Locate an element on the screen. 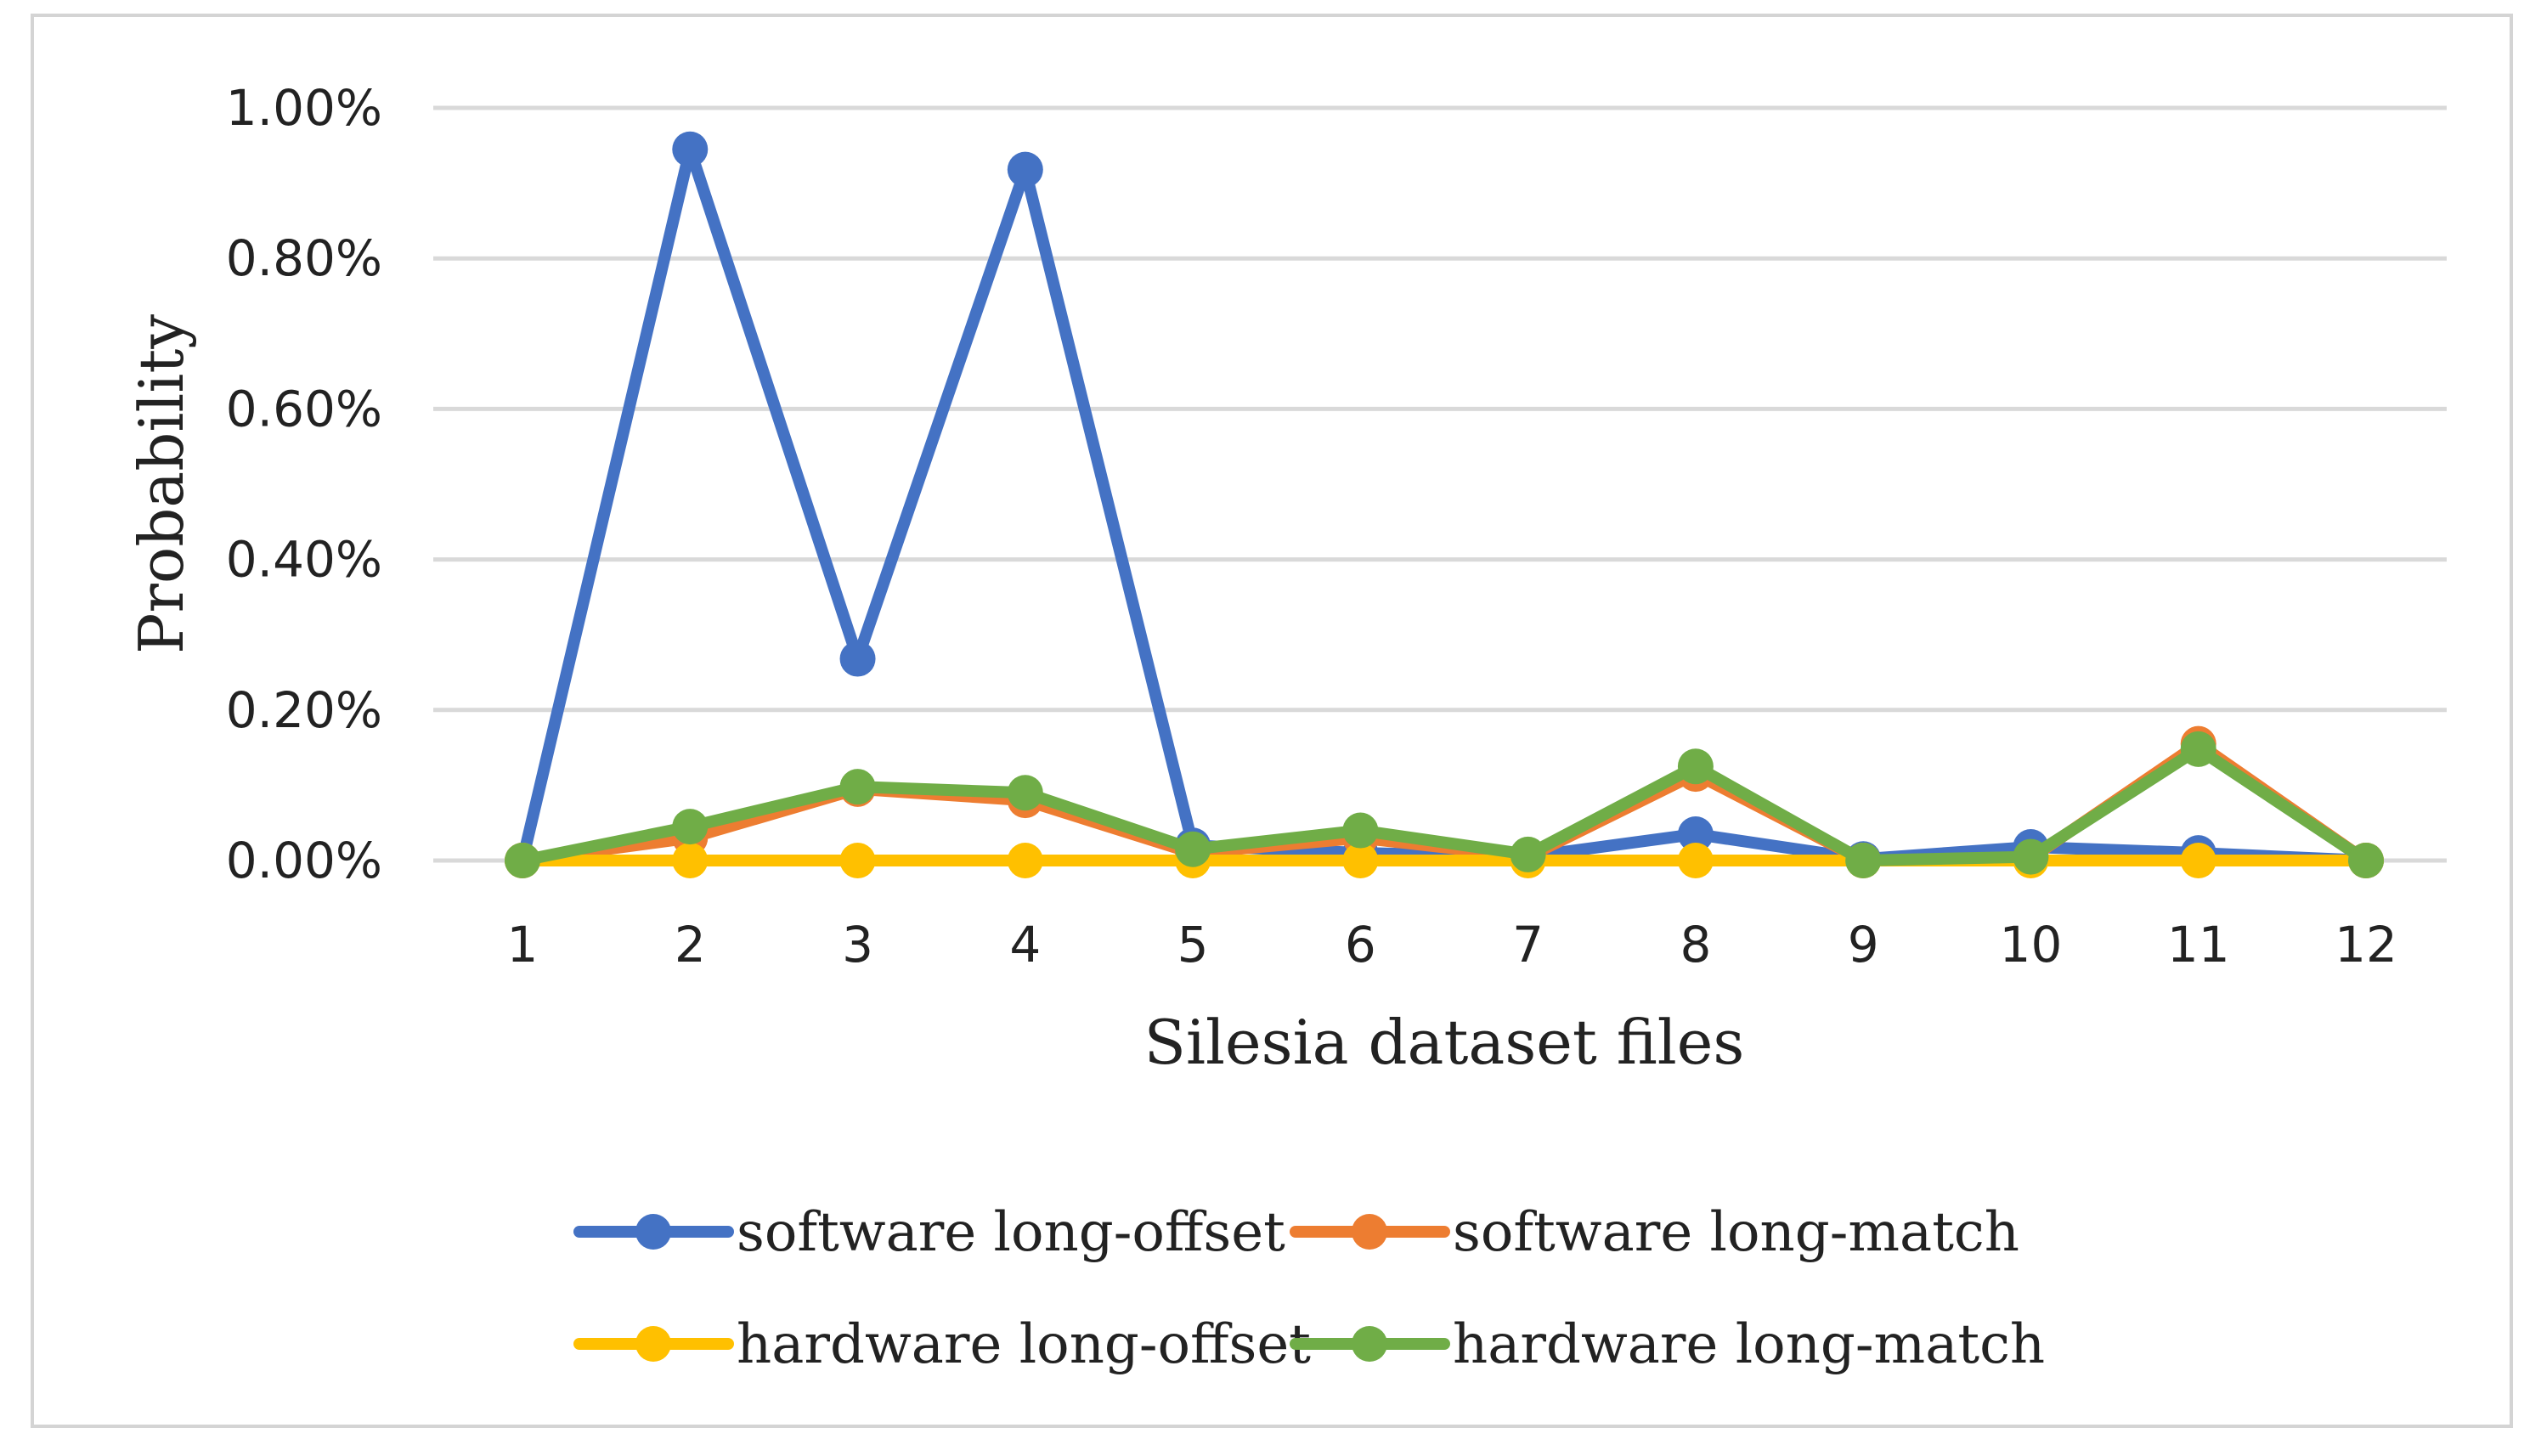  legend-label-2: hardware long-offset is located at coordinates (1024, 1345).